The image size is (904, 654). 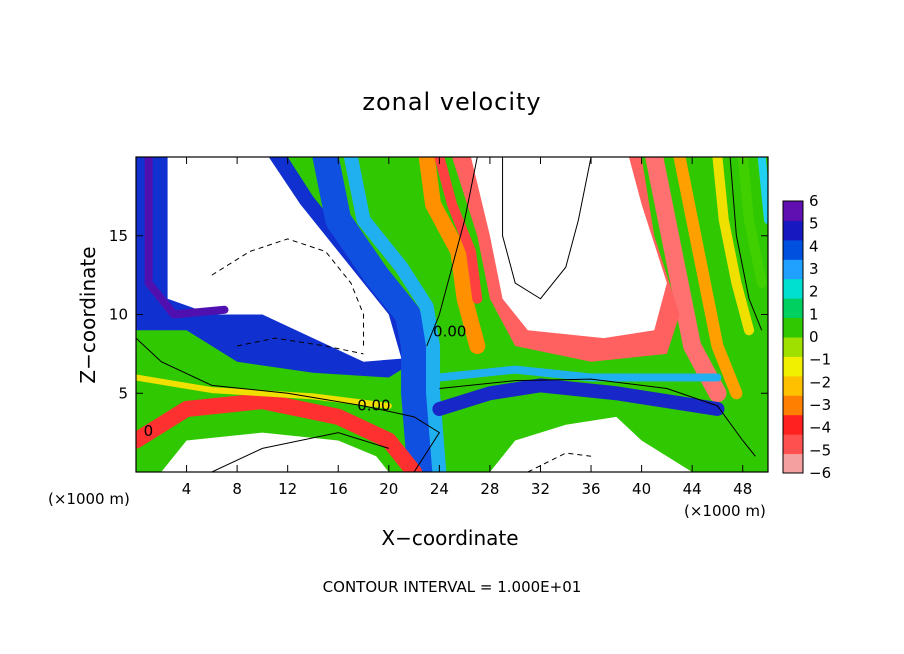 I want to click on contour-pos-bottom, so click(x=300, y=452).